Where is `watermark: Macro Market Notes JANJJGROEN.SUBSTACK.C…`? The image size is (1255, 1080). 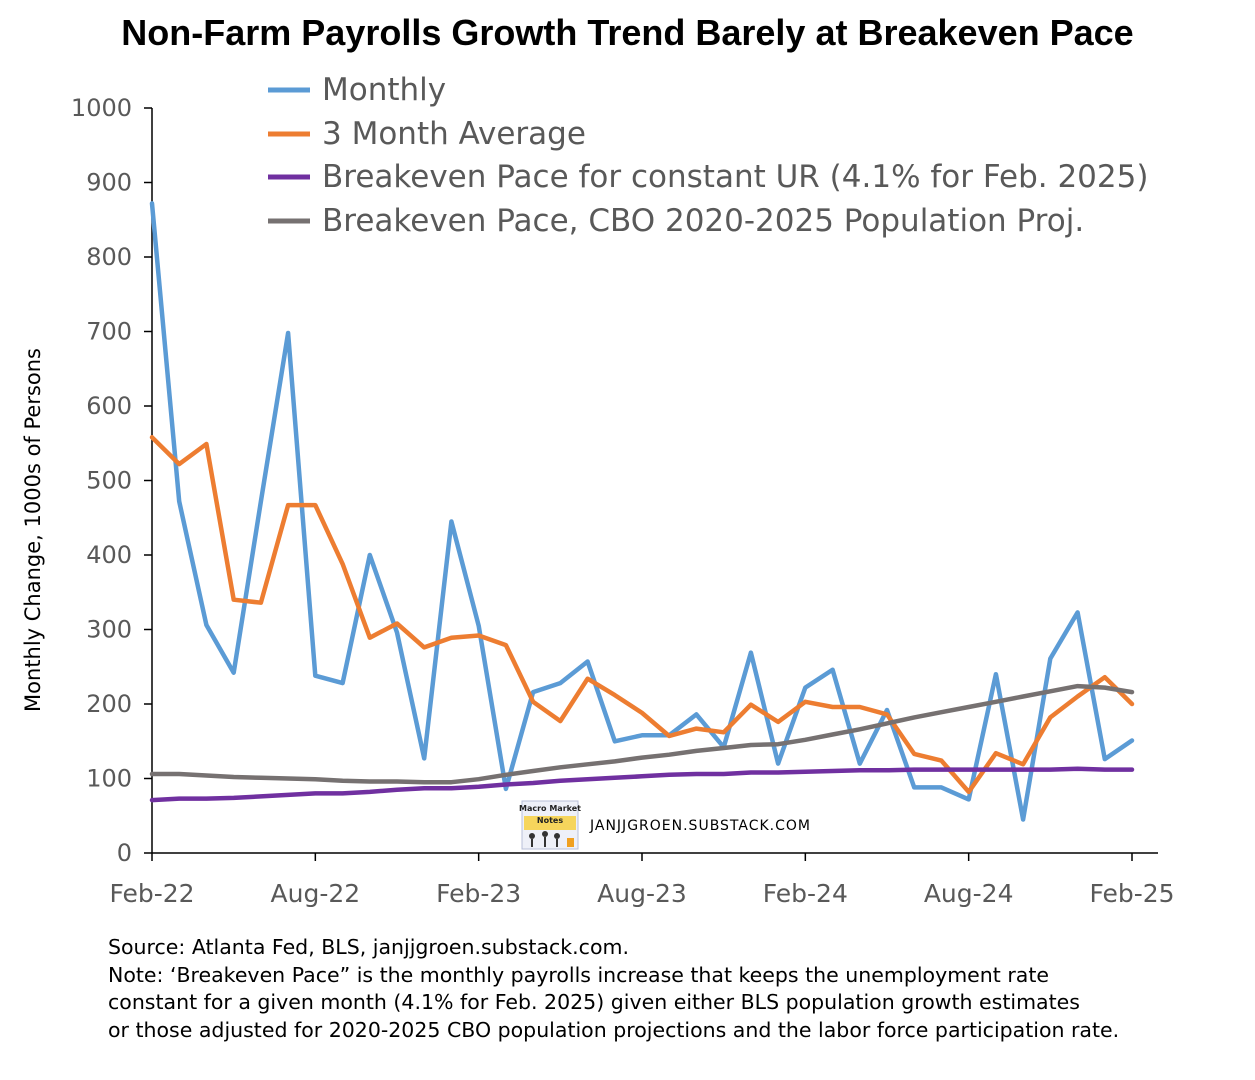
watermark: Macro Market Notes JANJJGROEN.SUBSTACK.C… is located at coordinates (665, 825).